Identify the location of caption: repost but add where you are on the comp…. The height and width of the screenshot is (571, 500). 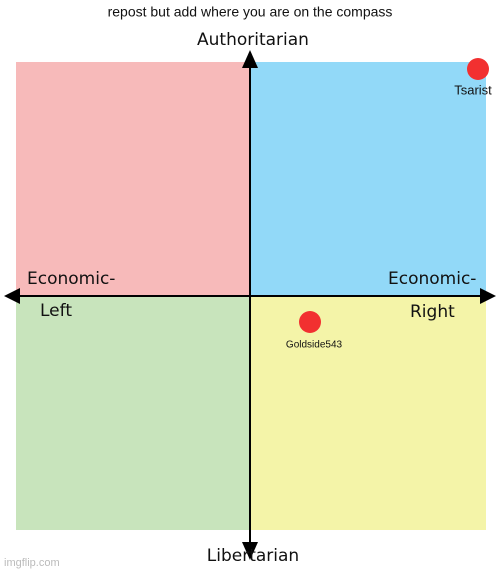
(250, 12).